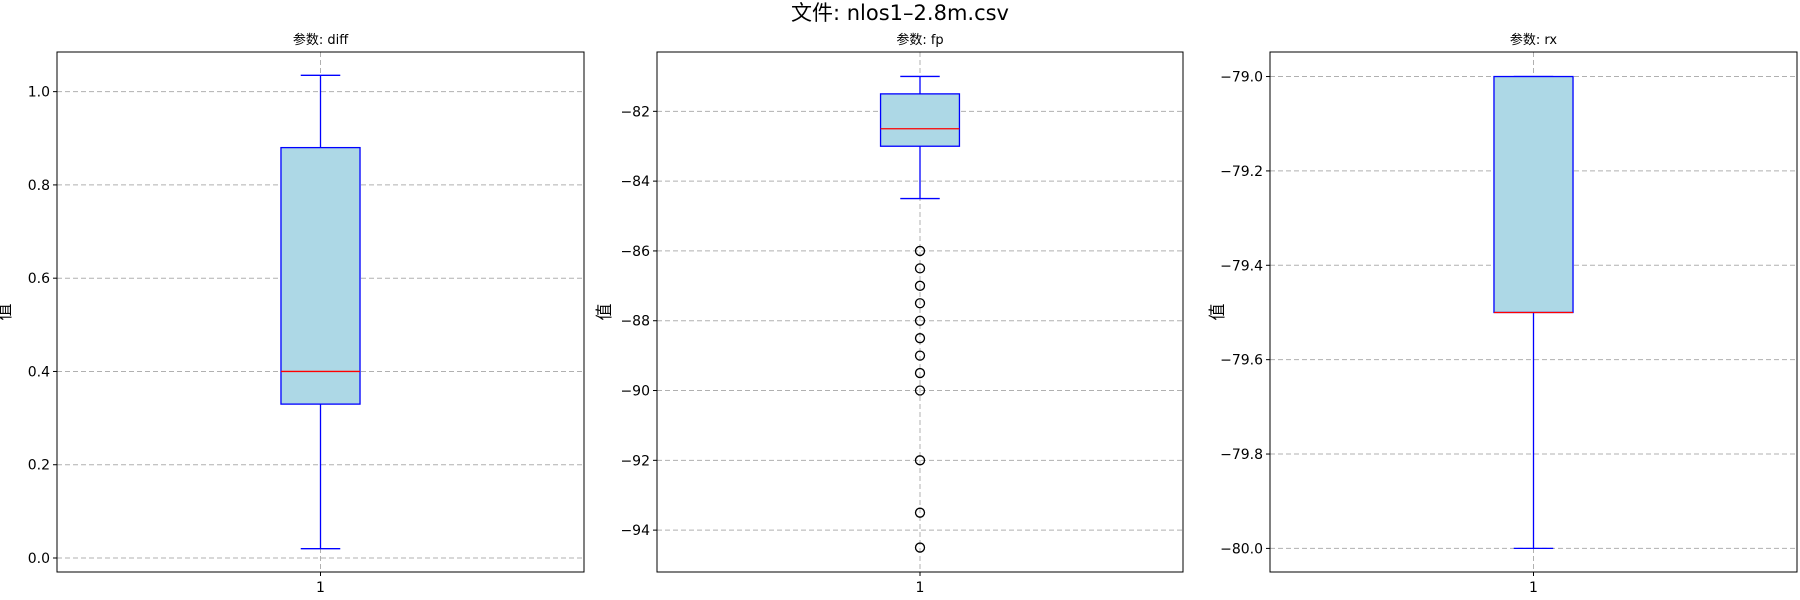 Image resolution: width=1800 pixels, height=600 pixels. Describe the element at coordinates (635, 322) in the screenshot. I see `y-tick-label: −88` at that location.